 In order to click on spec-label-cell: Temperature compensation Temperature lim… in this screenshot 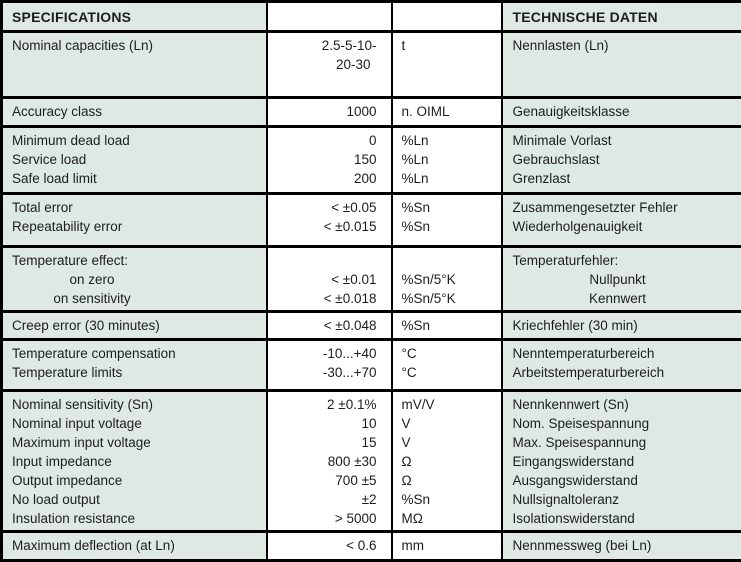, I will do `click(134, 365)`.